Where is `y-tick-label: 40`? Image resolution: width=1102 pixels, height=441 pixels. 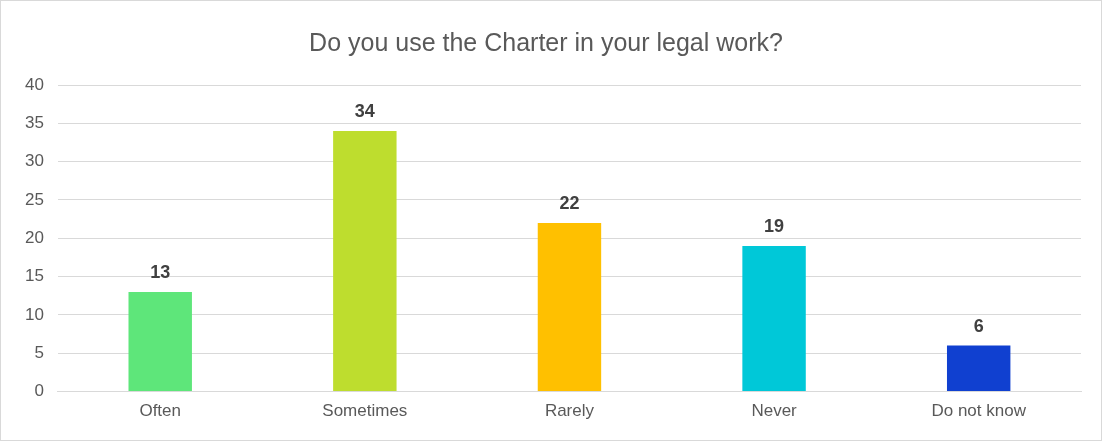
y-tick-label: 40 is located at coordinates (34, 84).